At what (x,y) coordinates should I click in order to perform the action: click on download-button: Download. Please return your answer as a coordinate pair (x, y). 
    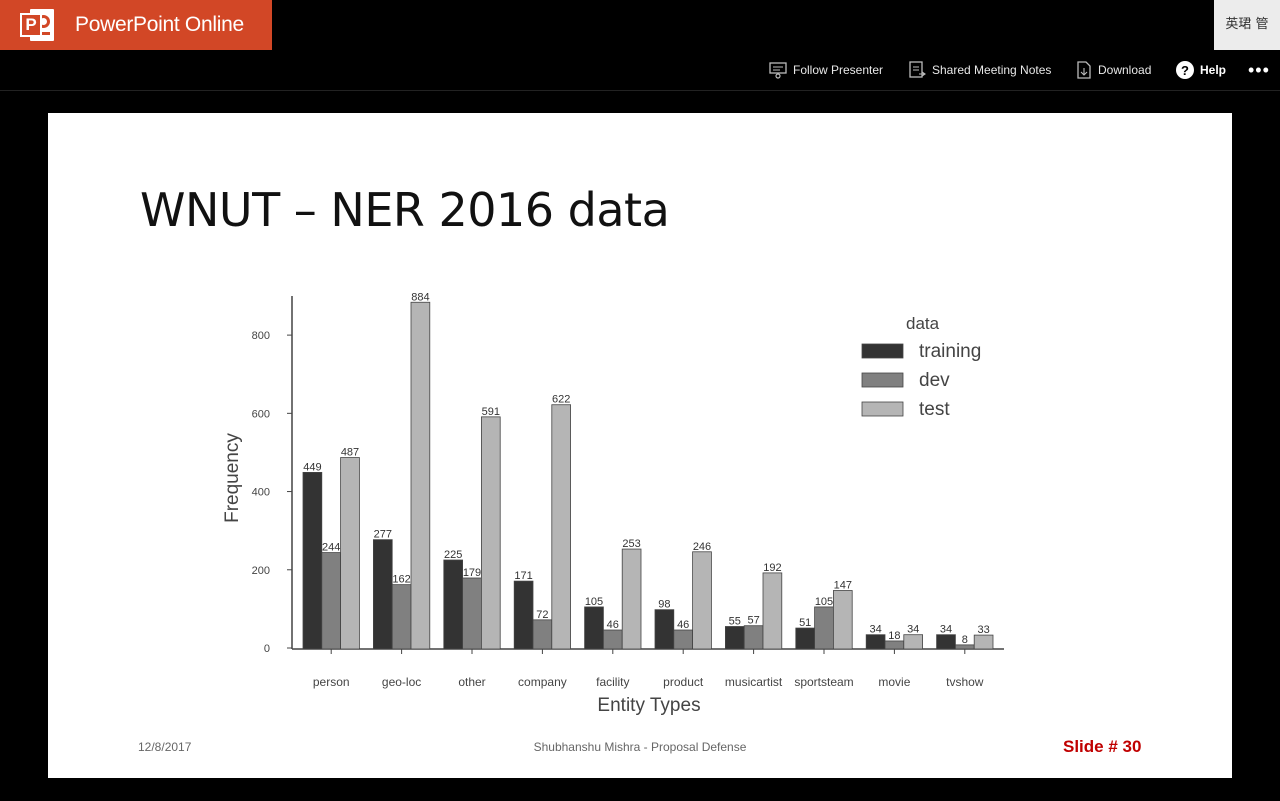
    Looking at the image, I should click on (1113, 70).